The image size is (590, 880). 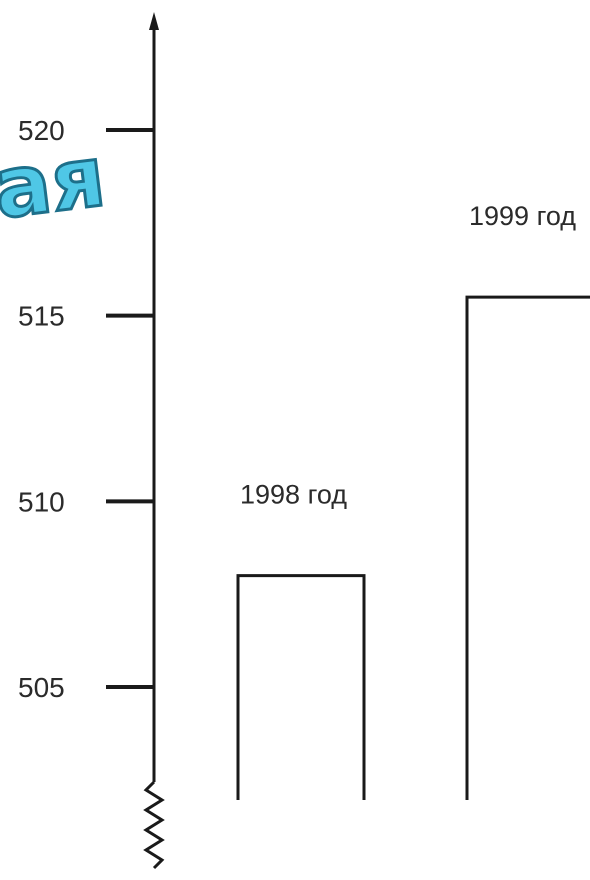 I want to click on y-tick-label: 510, so click(x=41, y=501).